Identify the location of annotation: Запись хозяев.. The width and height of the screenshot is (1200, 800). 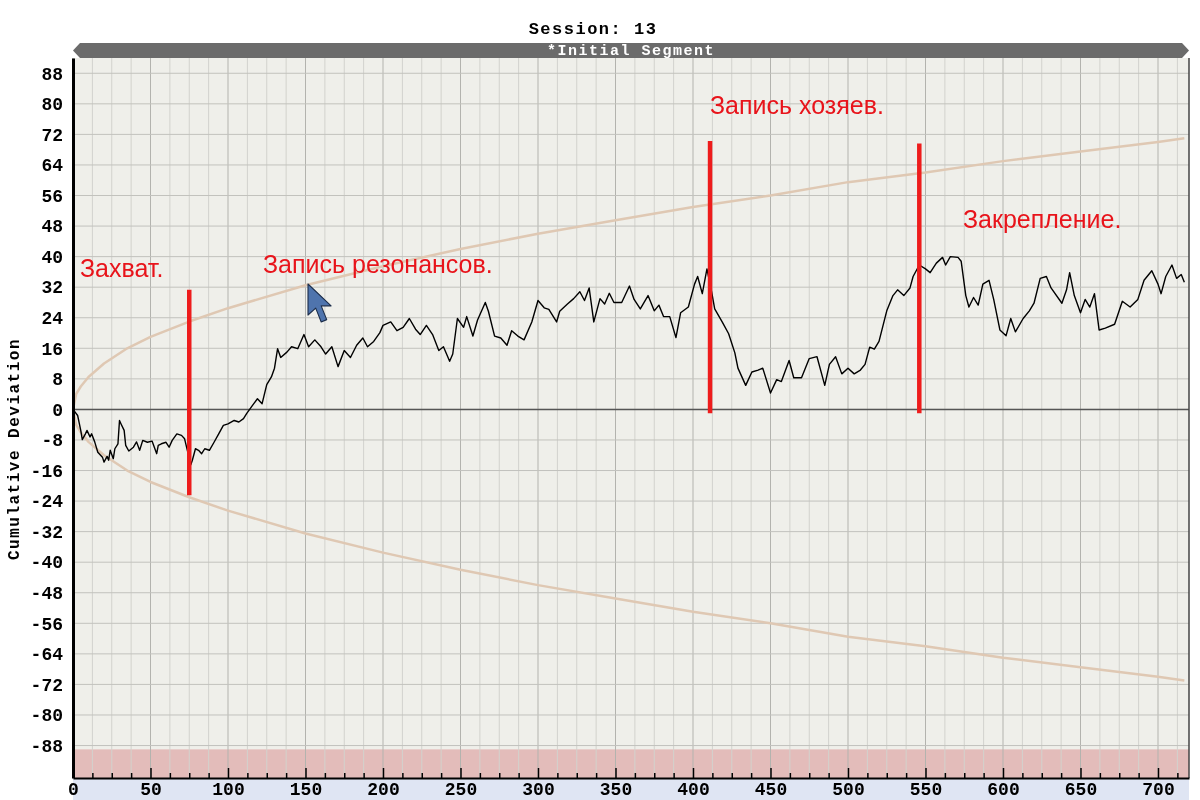
(797, 105).